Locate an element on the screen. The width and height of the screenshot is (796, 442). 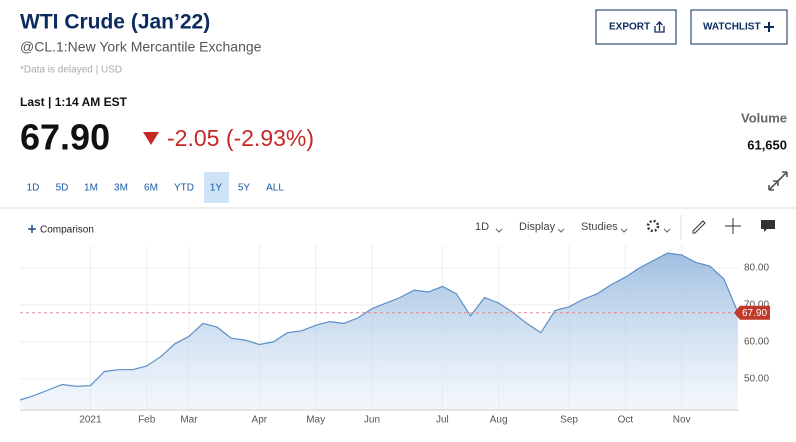
y-tick-label: 70.00 is located at coordinates (756, 305).